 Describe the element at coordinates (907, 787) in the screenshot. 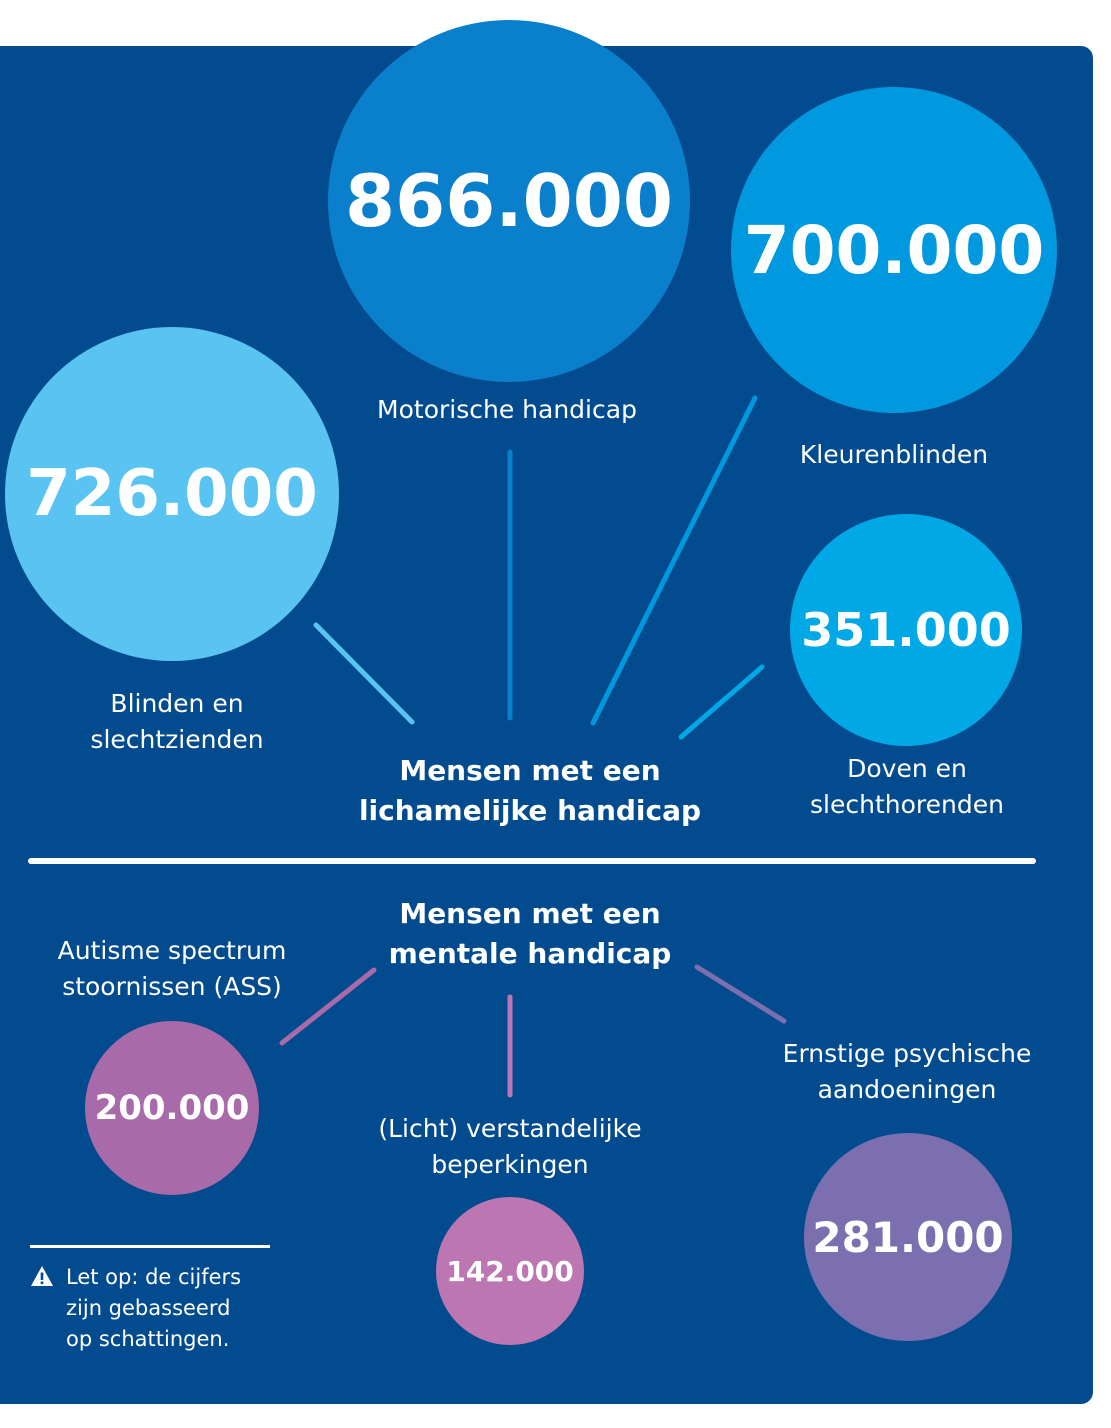

I see `label-deaf: Doven en slechthorenden` at that location.